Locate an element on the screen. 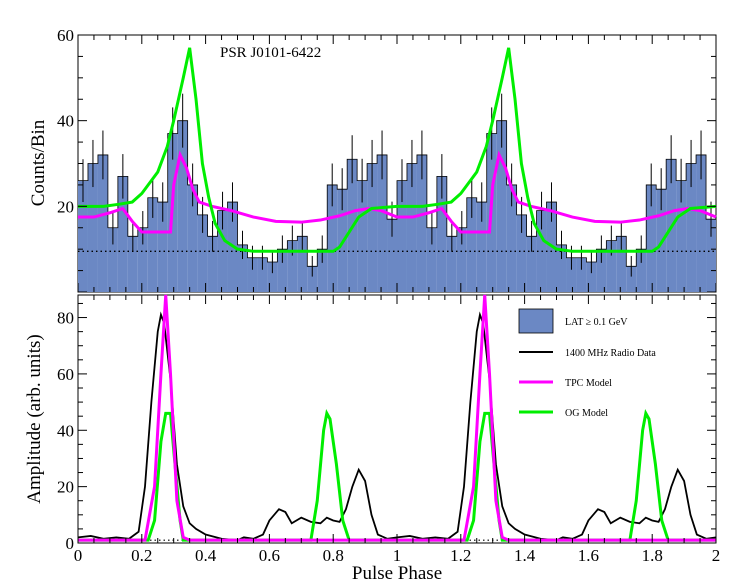 This screenshot has width=731, height=581. legend-tpc-label: TPC Model is located at coordinates (588, 383).